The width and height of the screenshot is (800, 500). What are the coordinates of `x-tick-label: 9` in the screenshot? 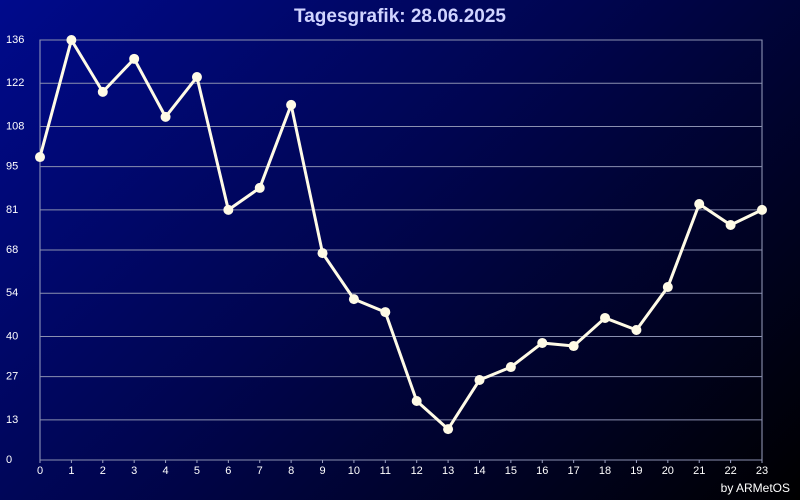 It's located at (322, 471).